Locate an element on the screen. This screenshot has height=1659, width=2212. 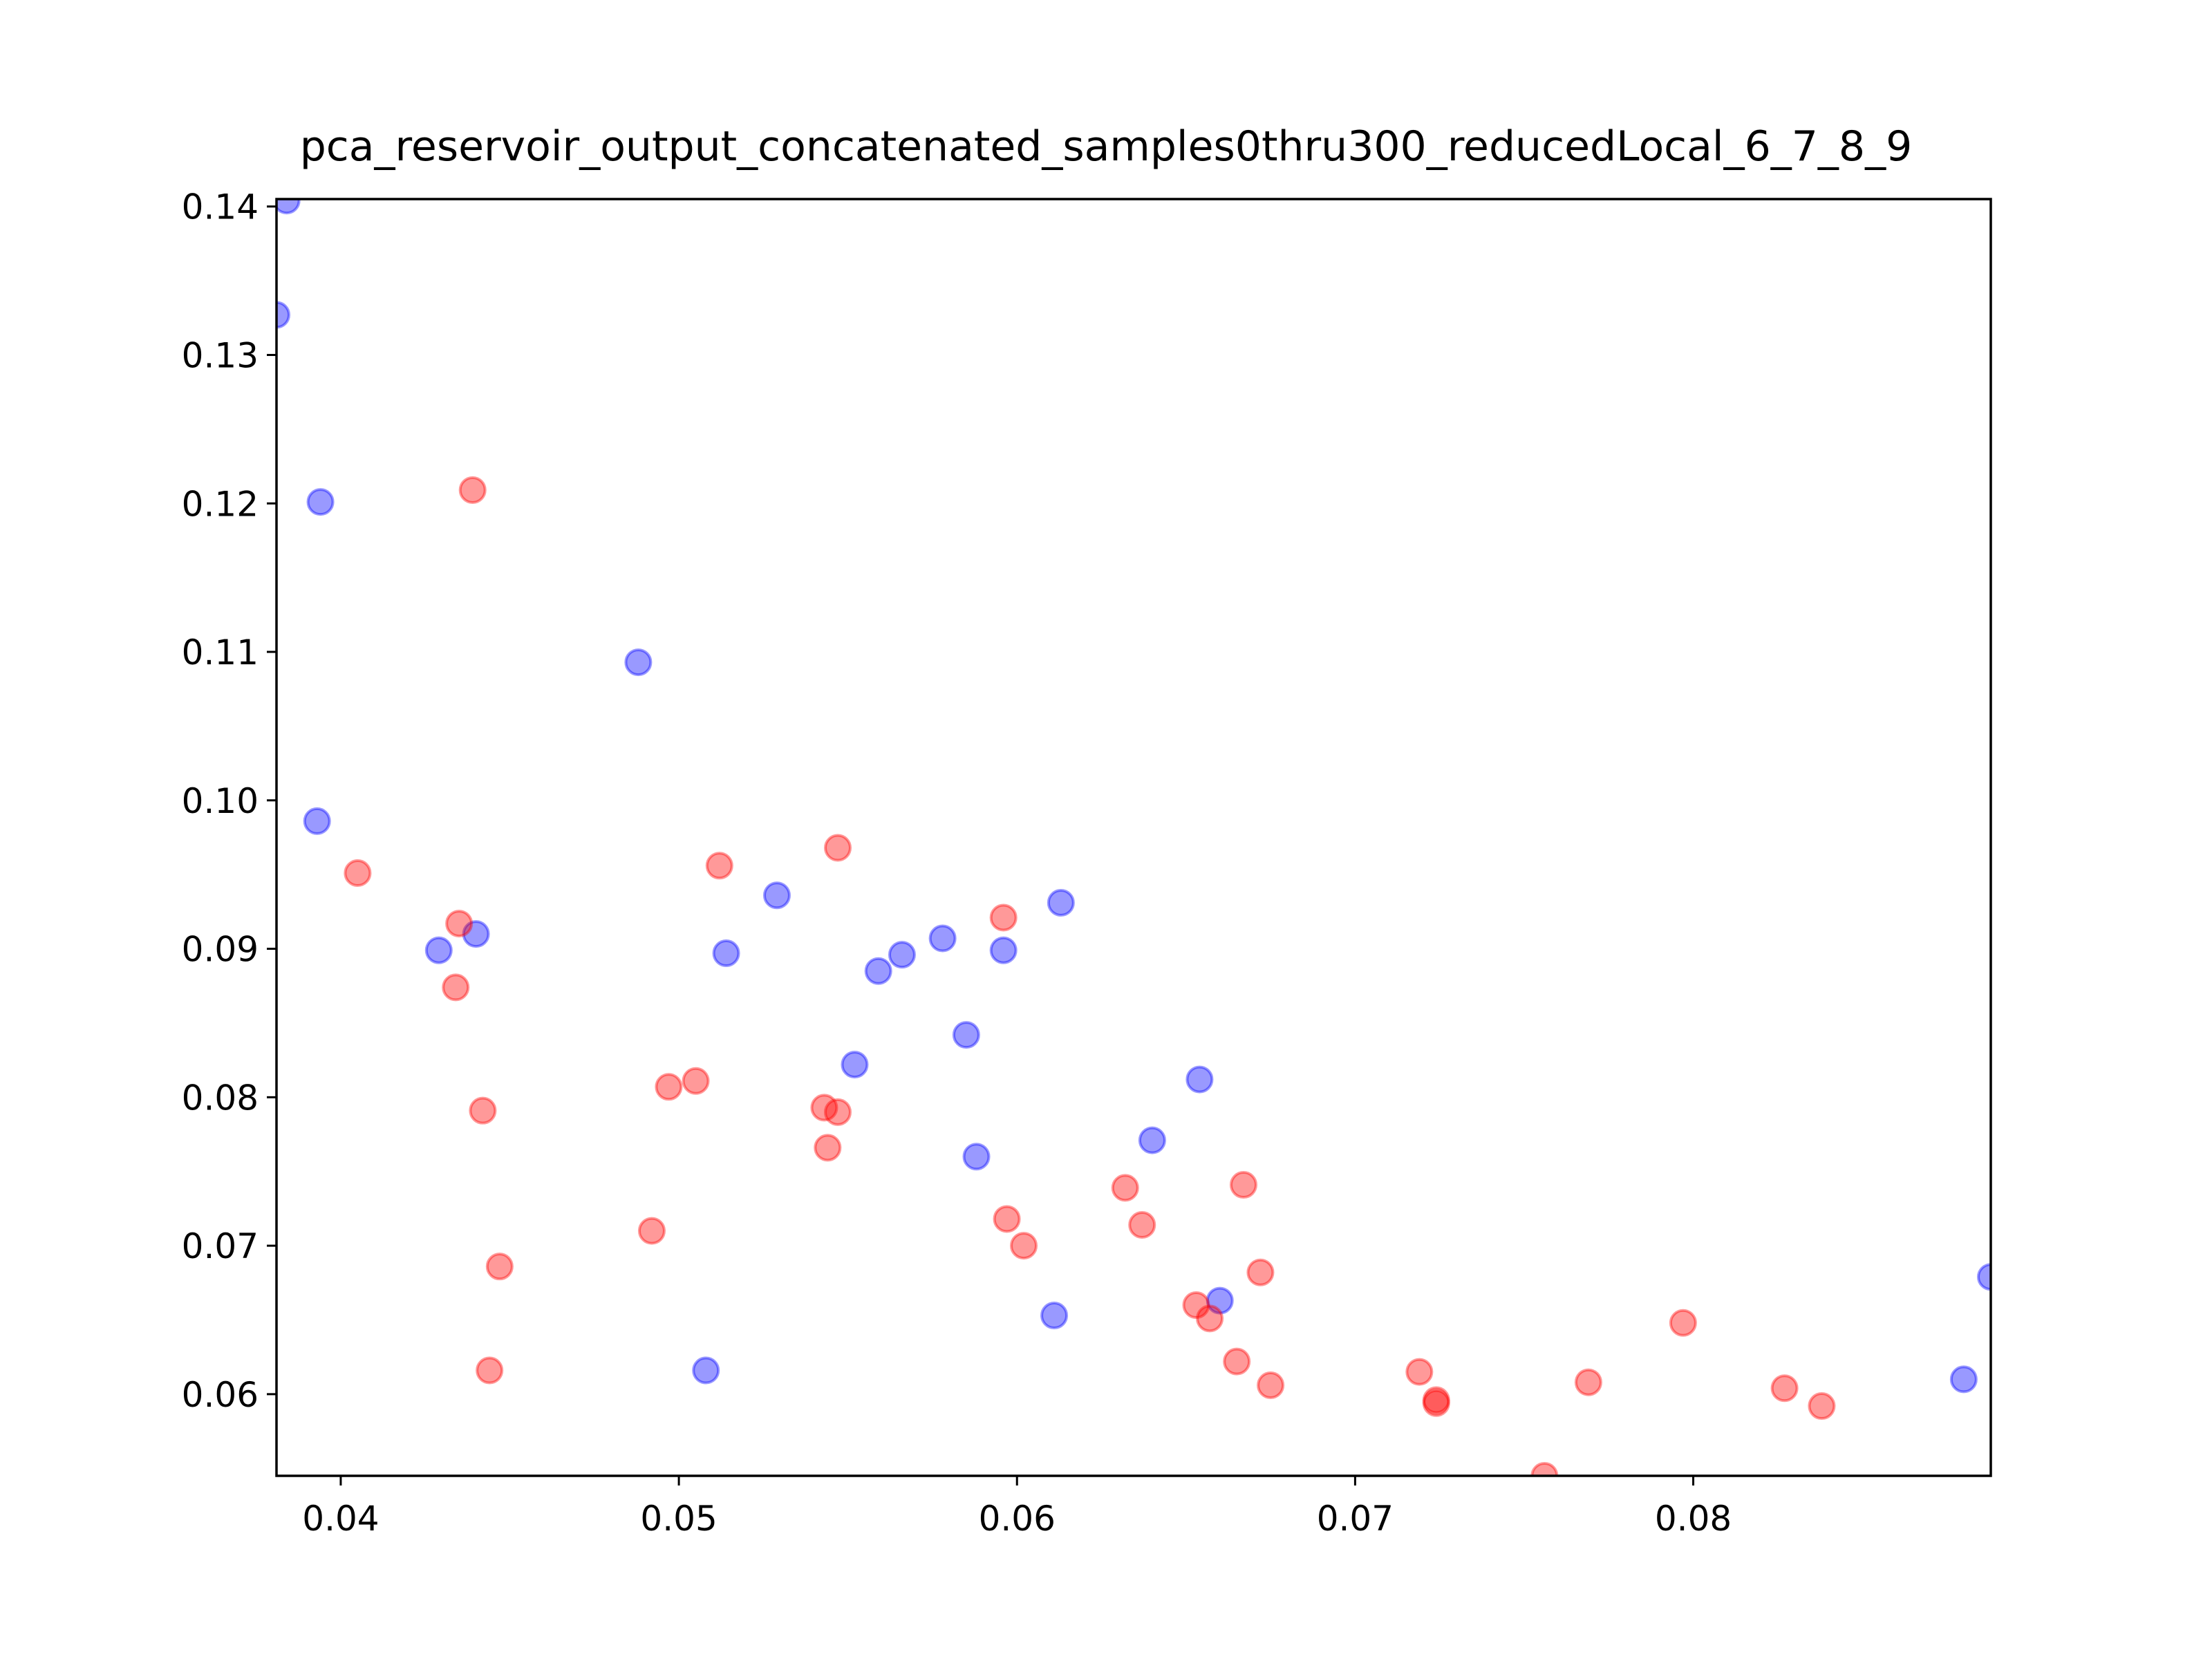
y-tick-label: 0.13 is located at coordinates (221, 356).